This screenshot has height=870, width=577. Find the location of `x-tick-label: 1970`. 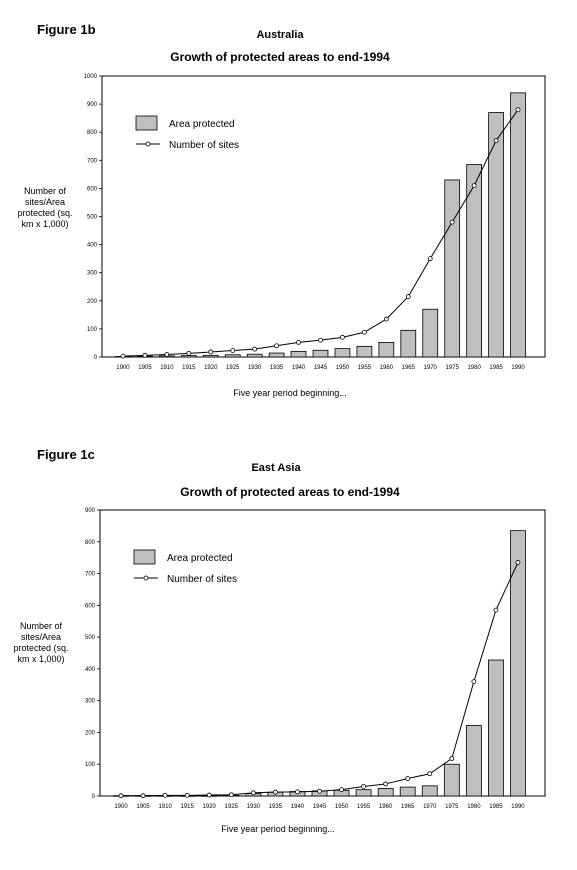

x-tick-label: 1970 is located at coordinates (430, 807).